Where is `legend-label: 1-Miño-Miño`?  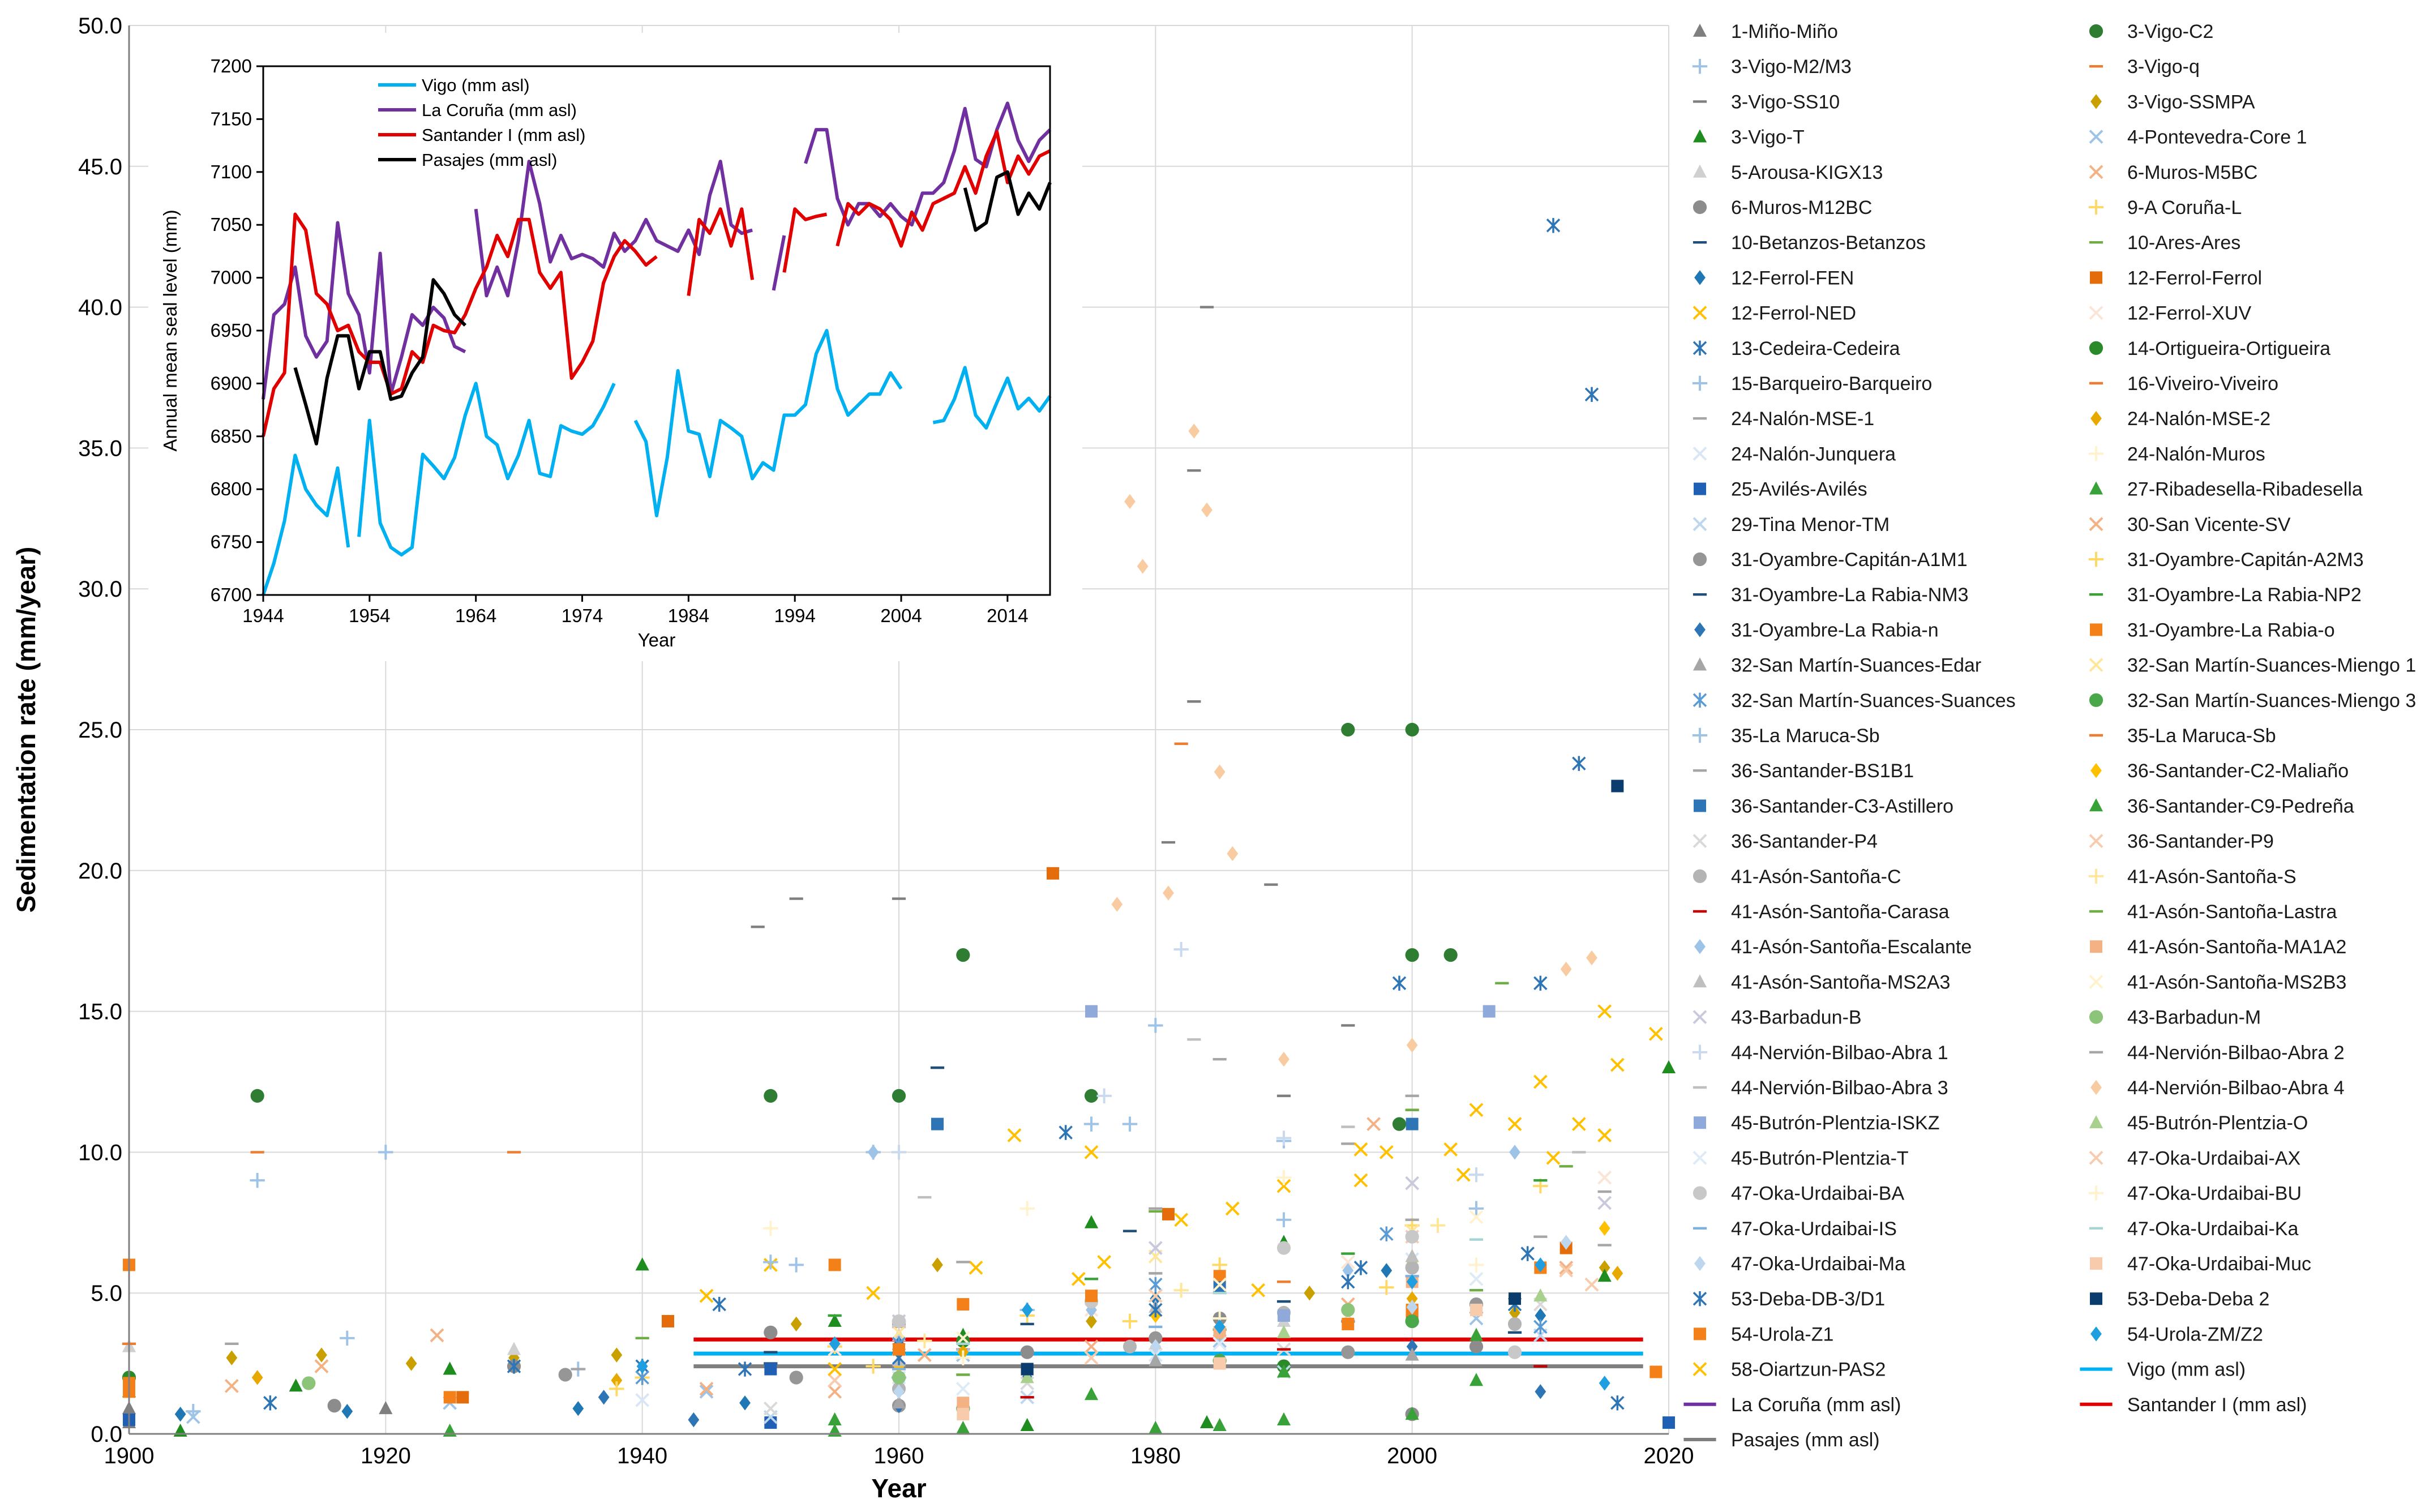 legend-label: 1-Miño-Miño is located at coordinates (1785, 31).